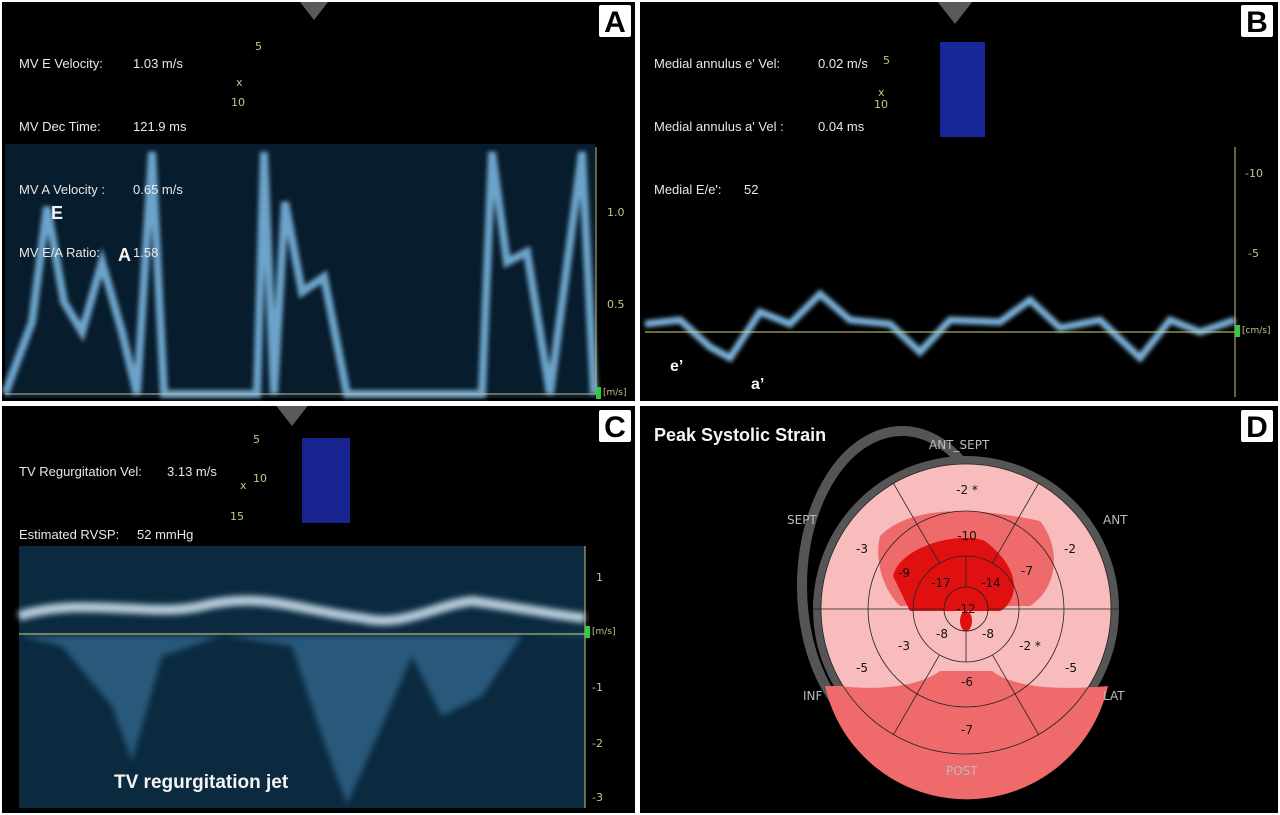 The image size is (1280, 815). Describe the element at coordinates (886, 60) in the screenshot. I see `panel-b-depth-5: 5` at that location.